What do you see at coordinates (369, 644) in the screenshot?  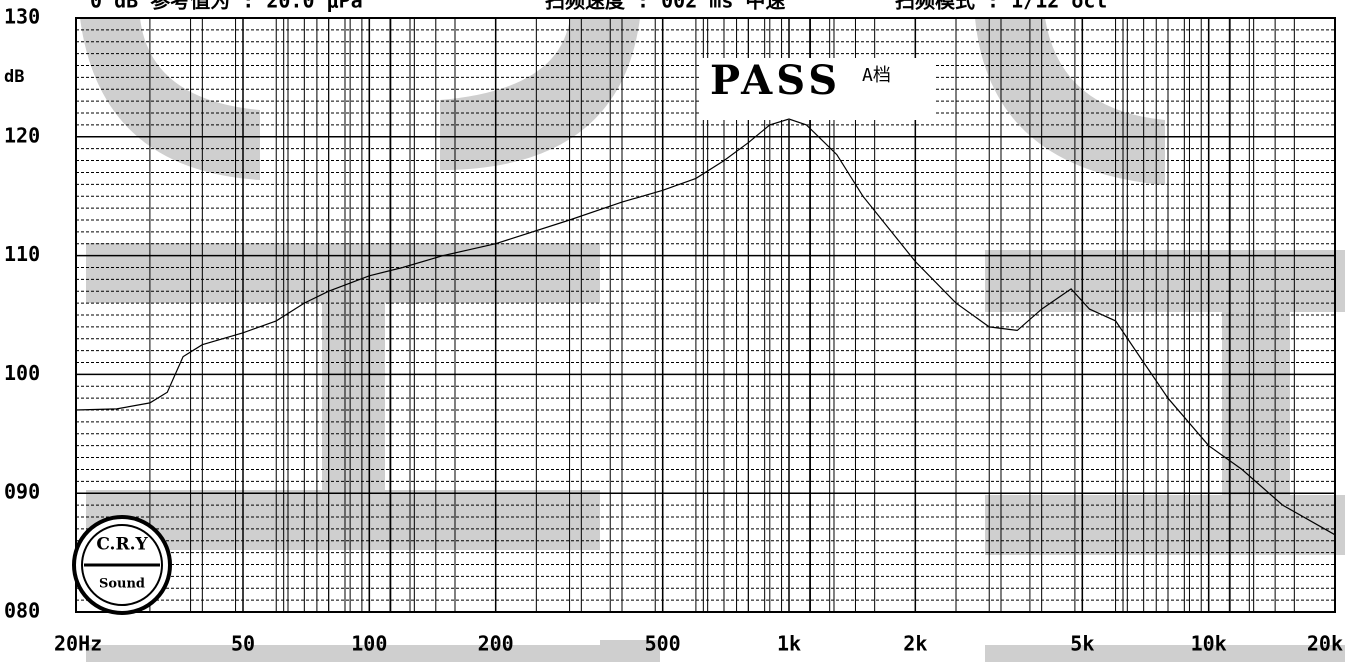 I see `x-tick-label: 100` at bounding box center [369, 644].